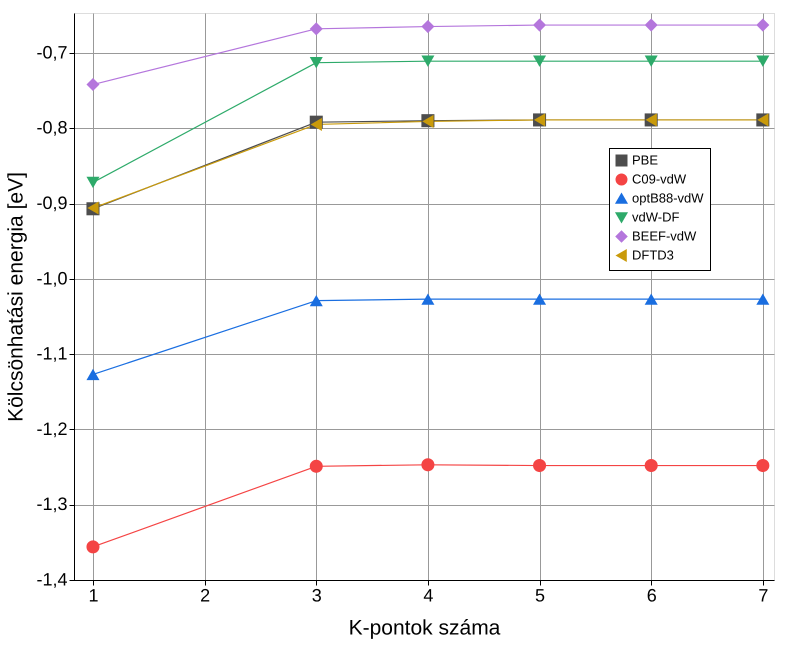  Describe the element at coordinates (665, 236) in the screenshot. I see `legend-label: BEEF-vdW` at that location.